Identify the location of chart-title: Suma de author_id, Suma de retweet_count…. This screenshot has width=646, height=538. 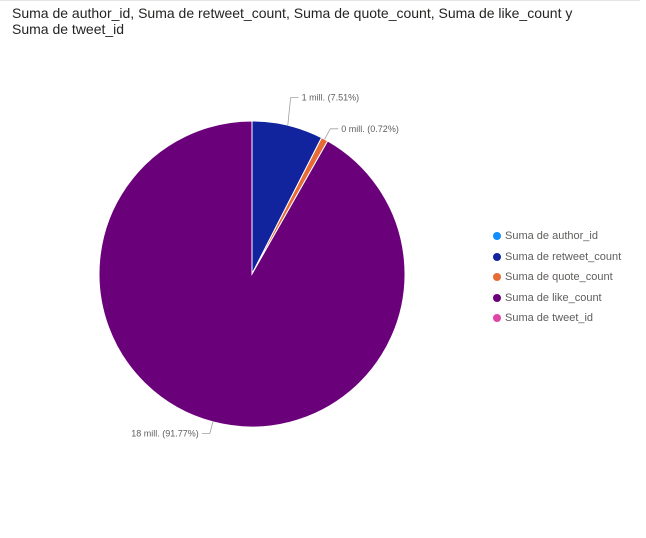
(292, 21).